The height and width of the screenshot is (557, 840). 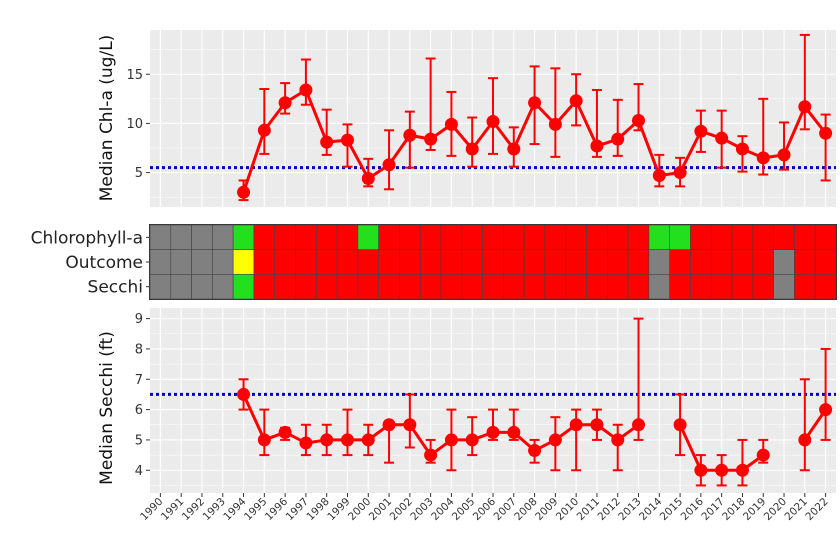 What do you see at coordinates (816, 509) in the screenshot?
I see `x-tick-label: 2022` at bounding box center [816, 509].